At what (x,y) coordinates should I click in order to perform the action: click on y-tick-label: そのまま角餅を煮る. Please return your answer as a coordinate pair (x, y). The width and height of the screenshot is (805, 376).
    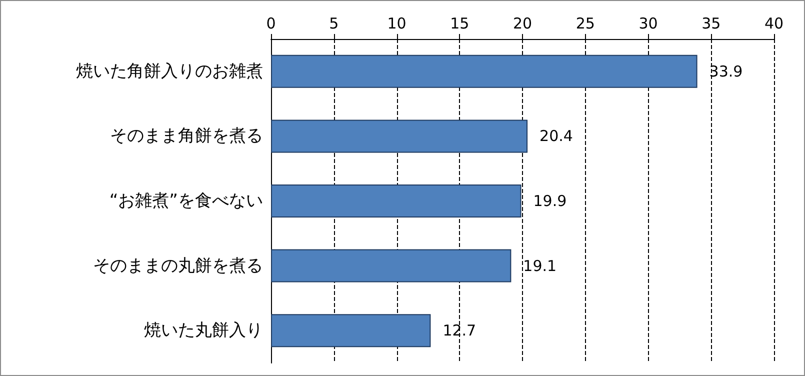
    Looking at the image, I should click on (186, 136).